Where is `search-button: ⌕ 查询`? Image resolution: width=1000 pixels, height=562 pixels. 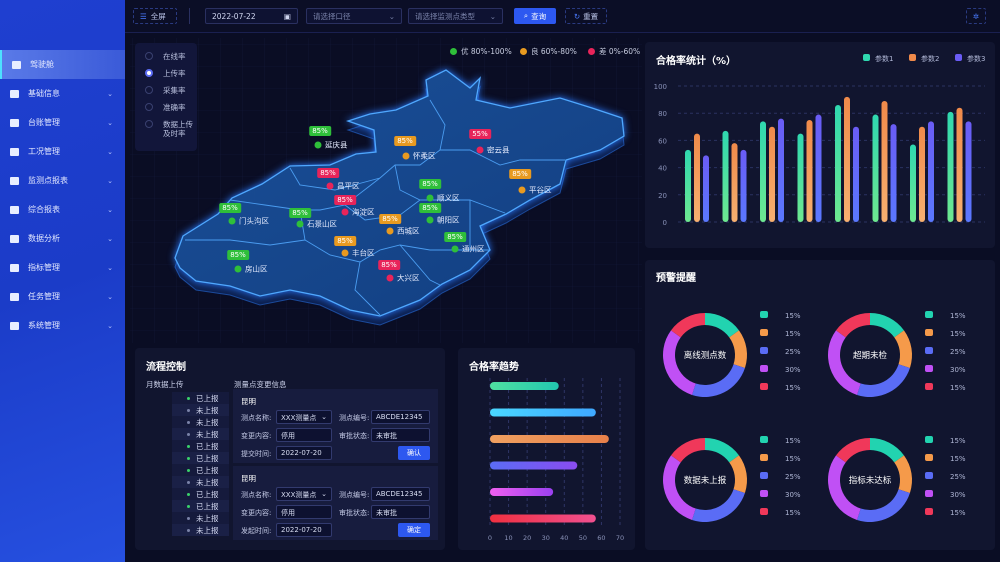
search-button: ⌕ 查询 is located at coordinates (535, 16).